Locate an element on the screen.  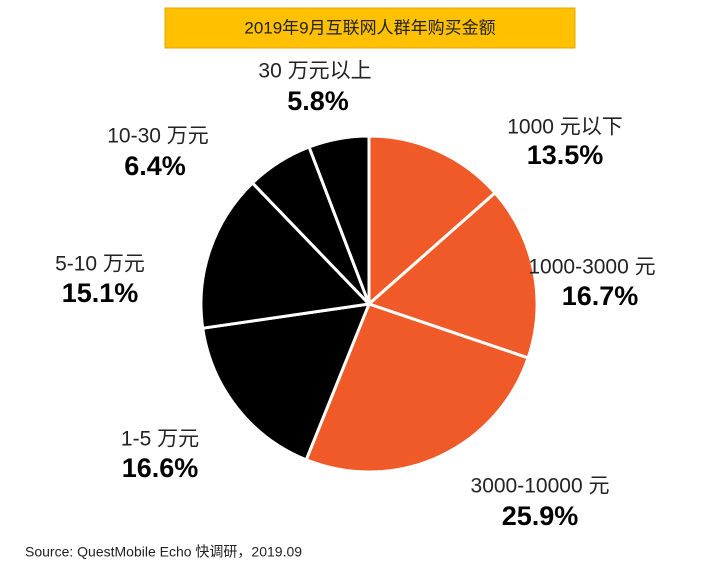
value-label: 6.4% is located at coordinates (155, 166).